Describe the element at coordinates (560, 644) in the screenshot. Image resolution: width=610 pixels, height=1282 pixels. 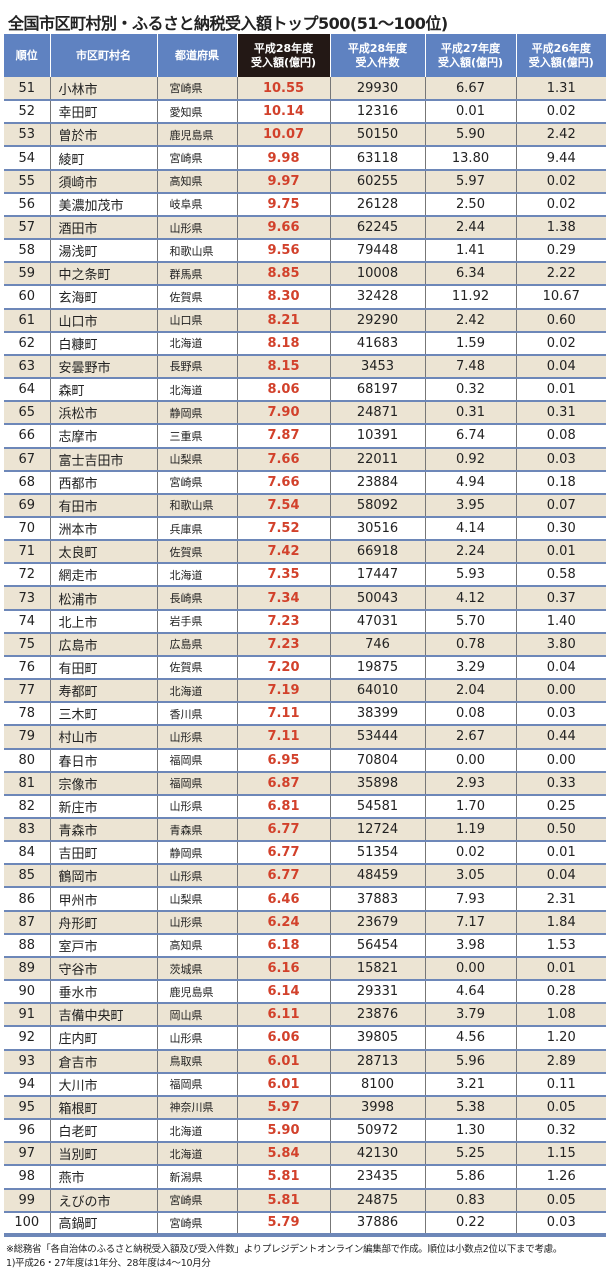
I see `cell-h26-amount: 3.80` at that location.